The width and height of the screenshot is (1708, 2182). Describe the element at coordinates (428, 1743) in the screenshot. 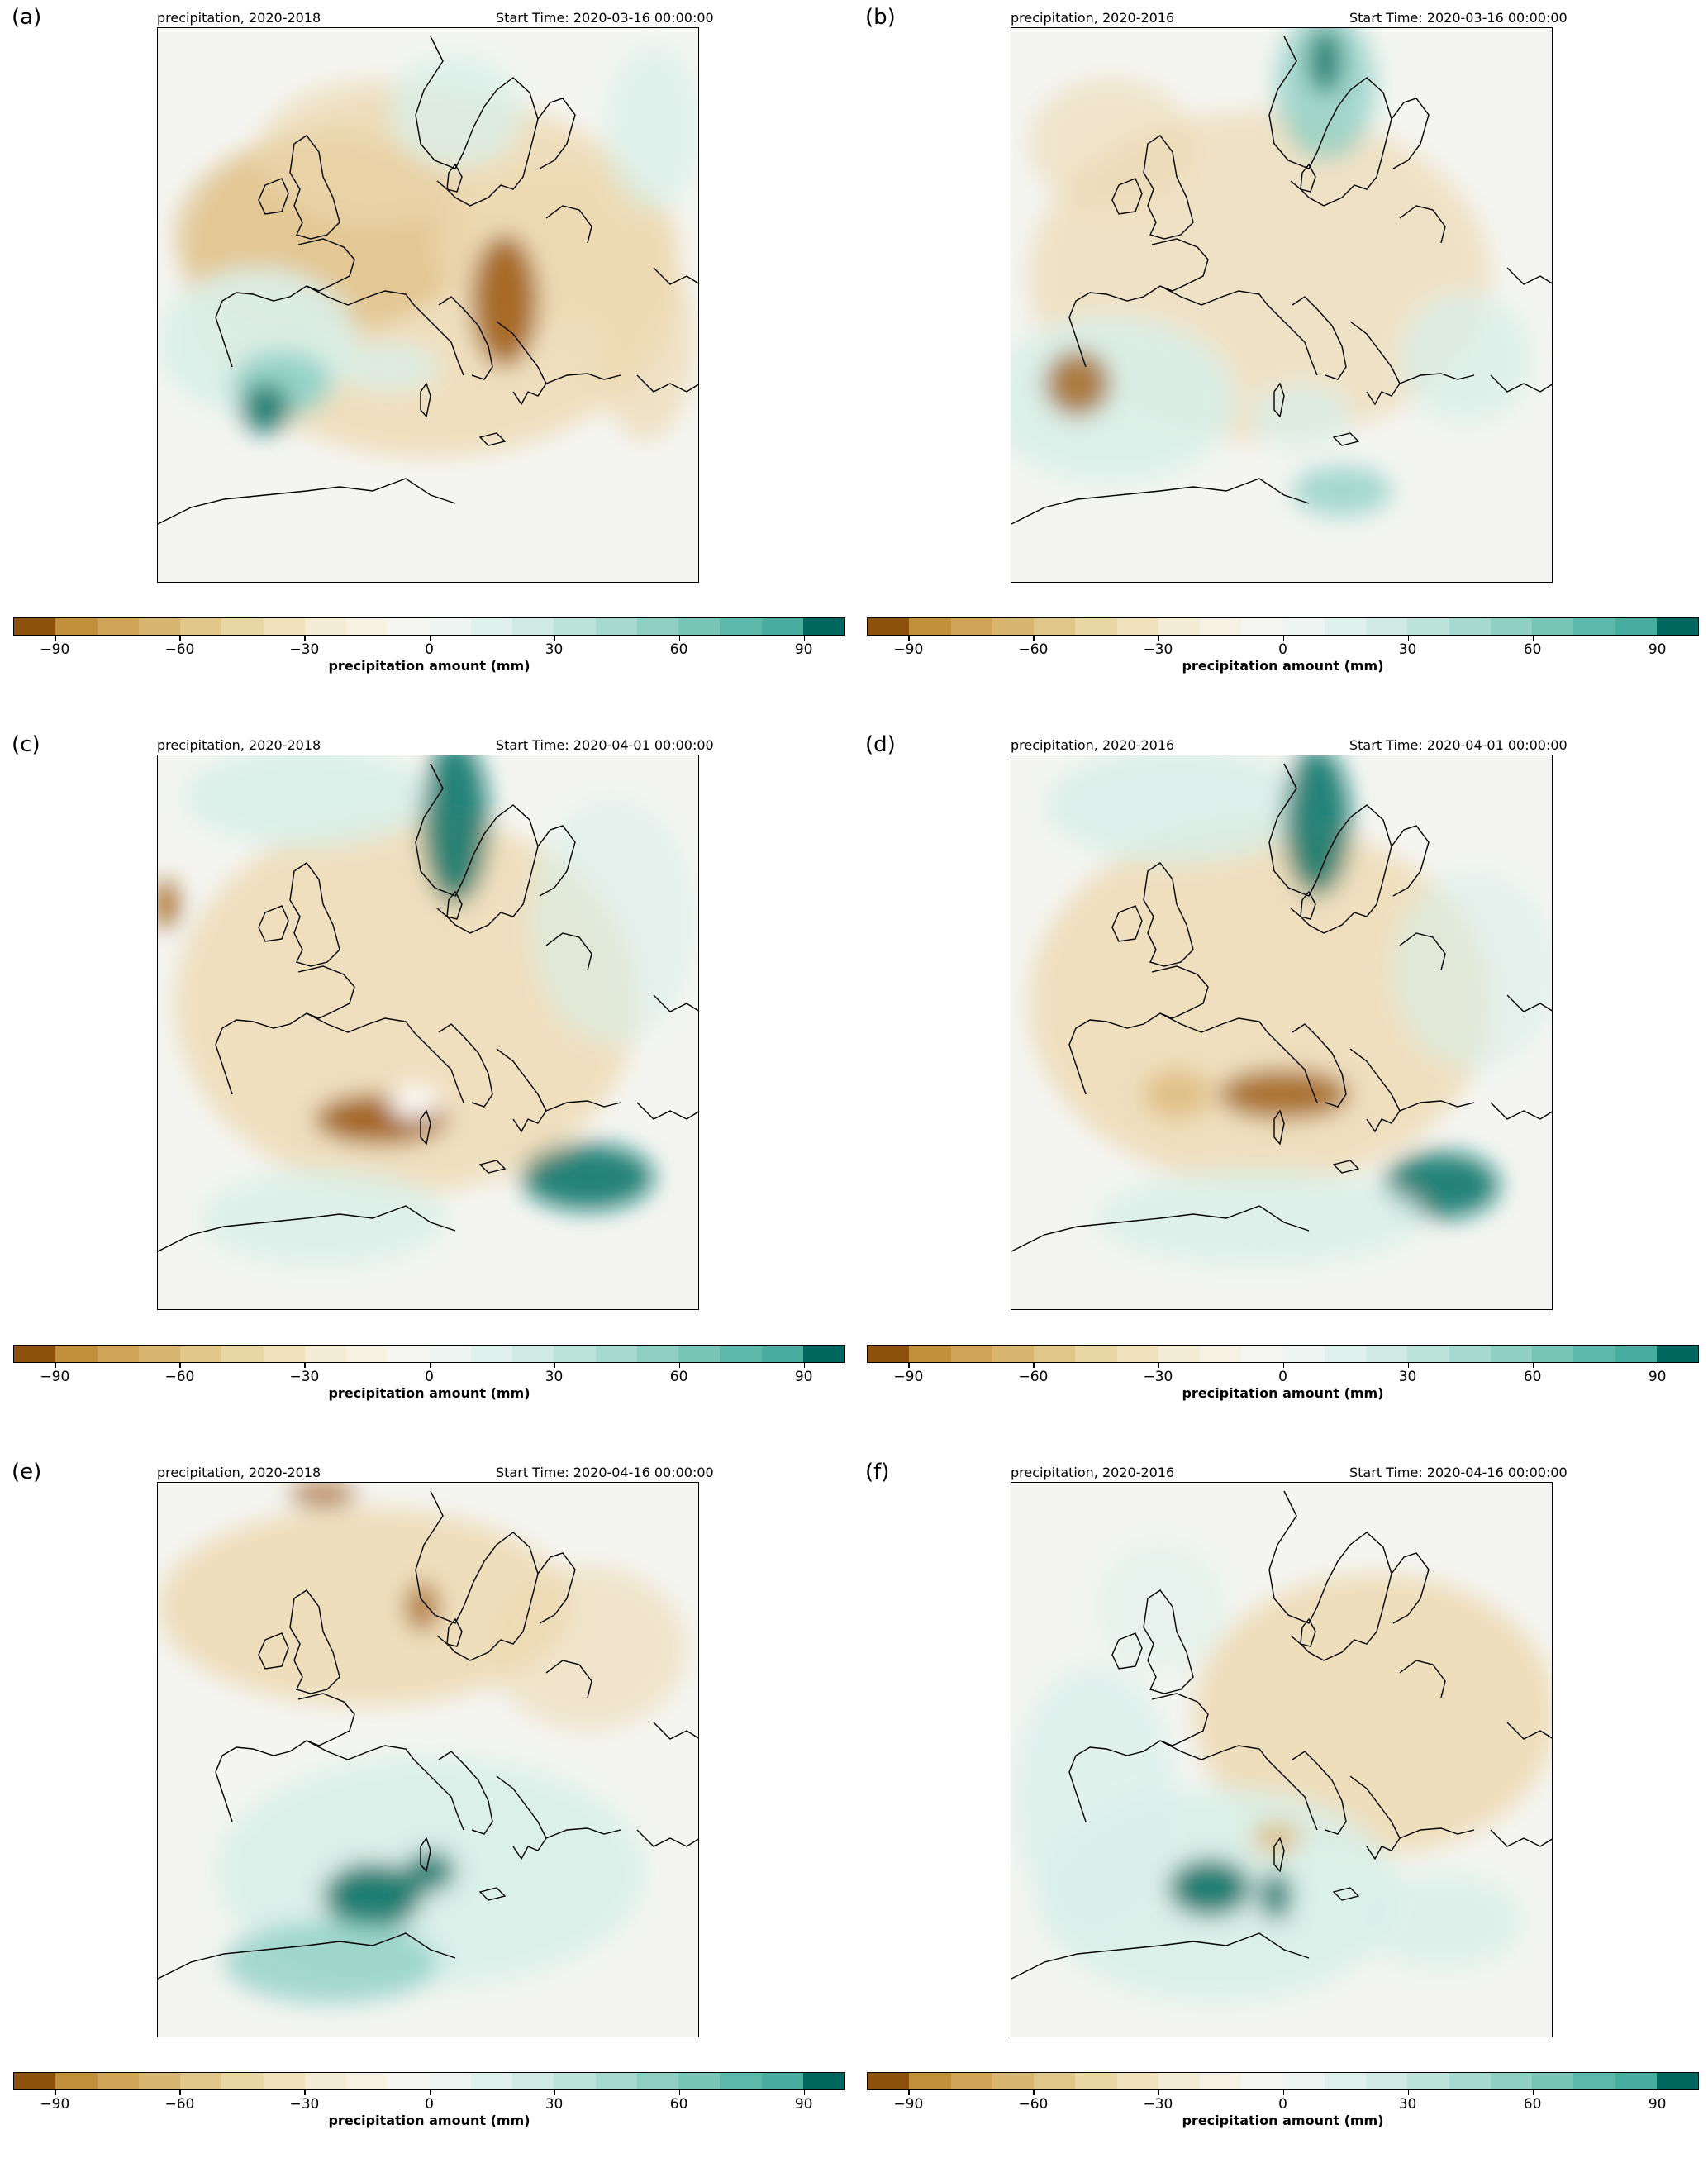

I see `anomaly-field` at that location.